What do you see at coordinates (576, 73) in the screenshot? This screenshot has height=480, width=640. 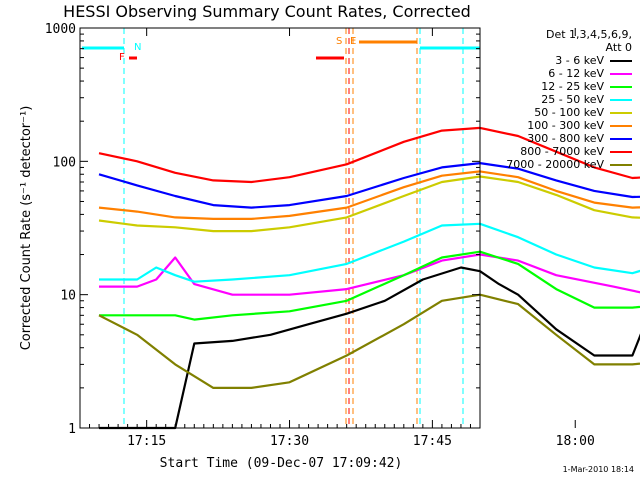 I see `legend-entry-label: 6 - 12 keV` at bounding box center [576, 73].